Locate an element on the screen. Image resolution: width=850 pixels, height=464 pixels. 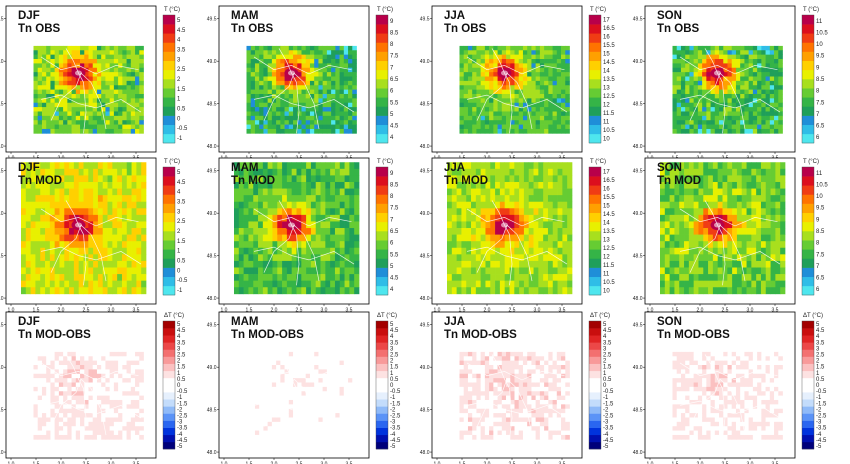
border-line is located at coordinates (279, 96).